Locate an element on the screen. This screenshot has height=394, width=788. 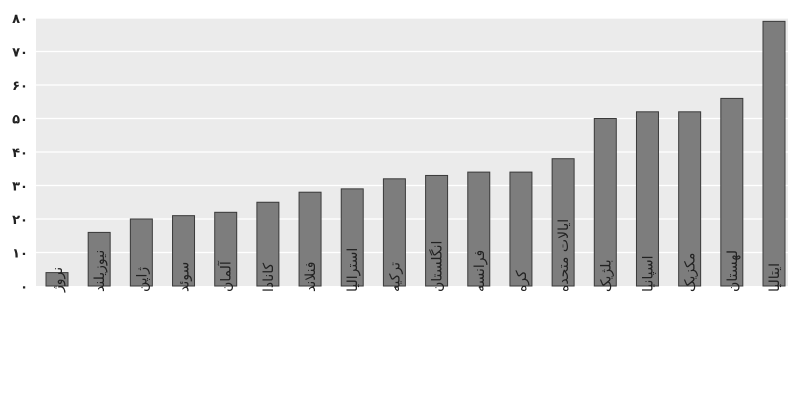
y-tick-label: ۸۰ is located at coordinates (20, 19).